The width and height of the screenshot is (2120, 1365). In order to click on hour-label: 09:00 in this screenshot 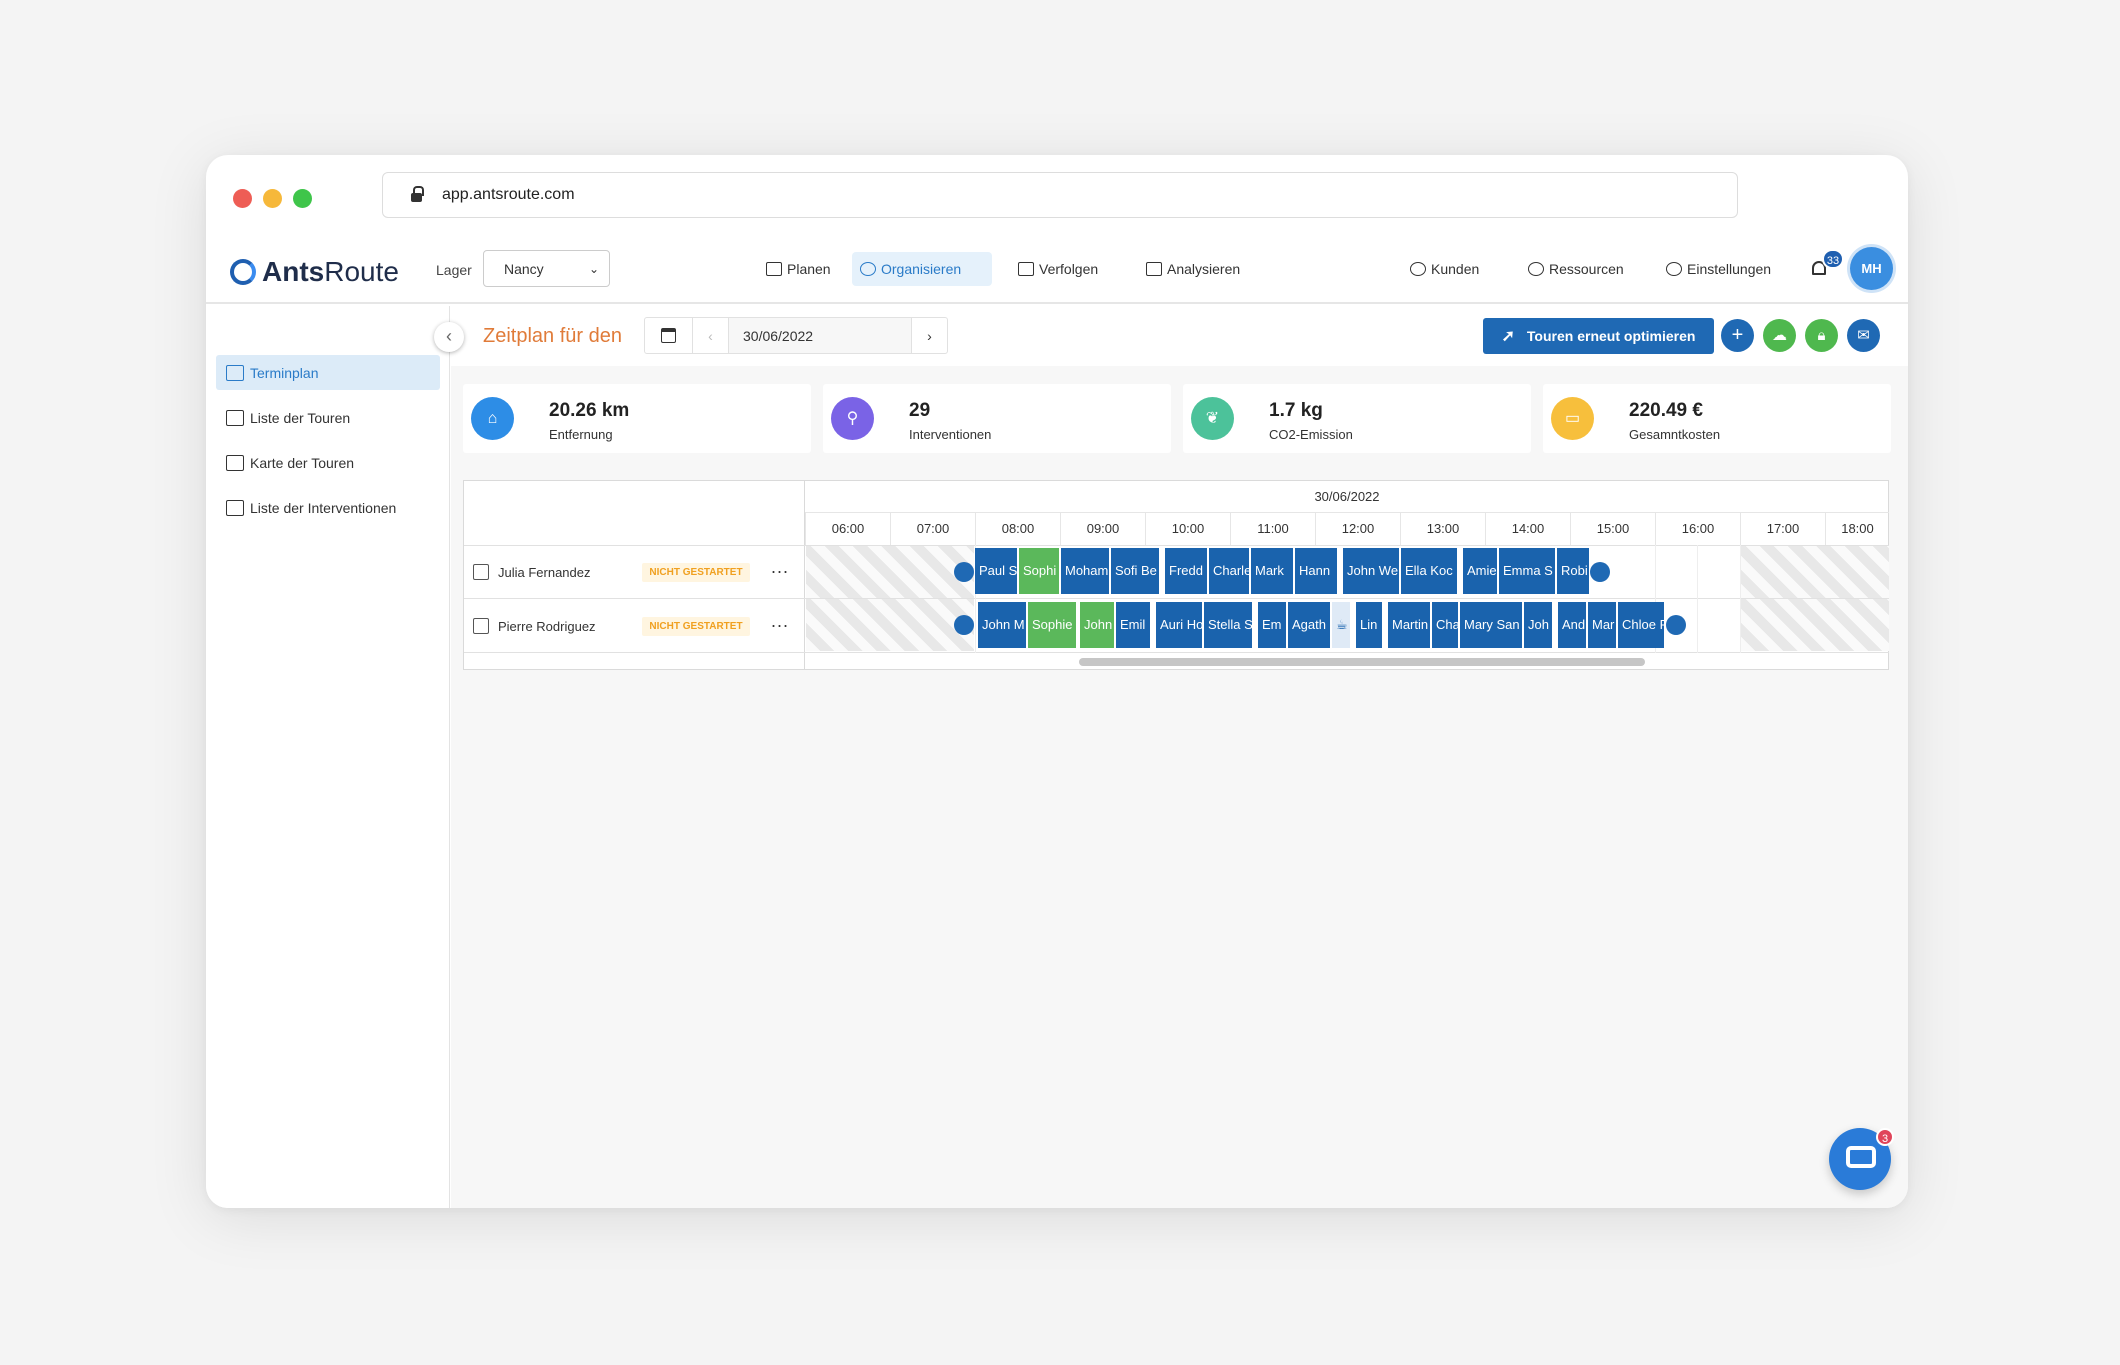, I will do `click(1102, 529)`.